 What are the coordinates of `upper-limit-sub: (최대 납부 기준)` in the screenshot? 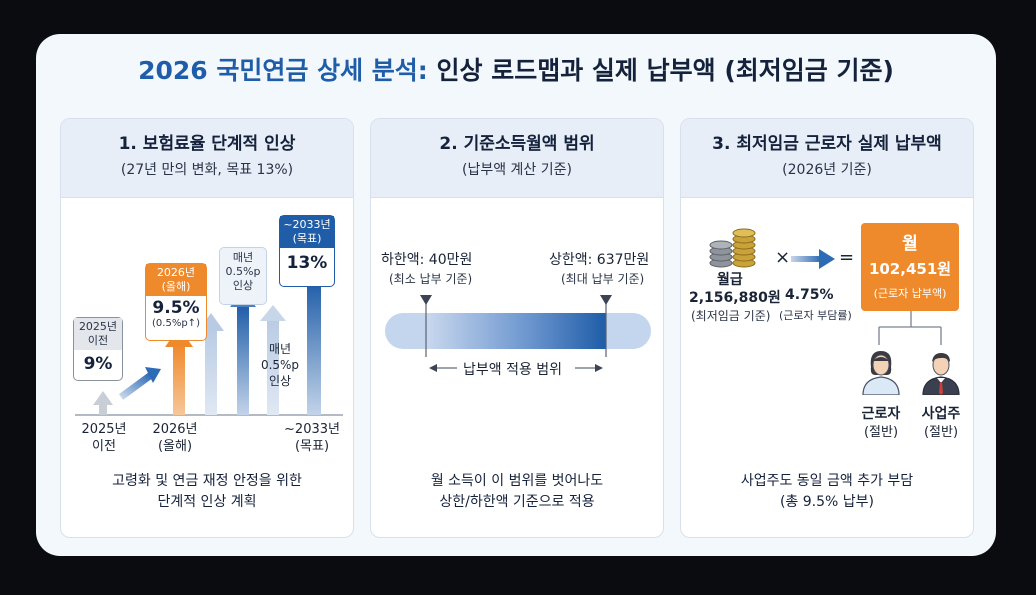 It's located at (603, 279).